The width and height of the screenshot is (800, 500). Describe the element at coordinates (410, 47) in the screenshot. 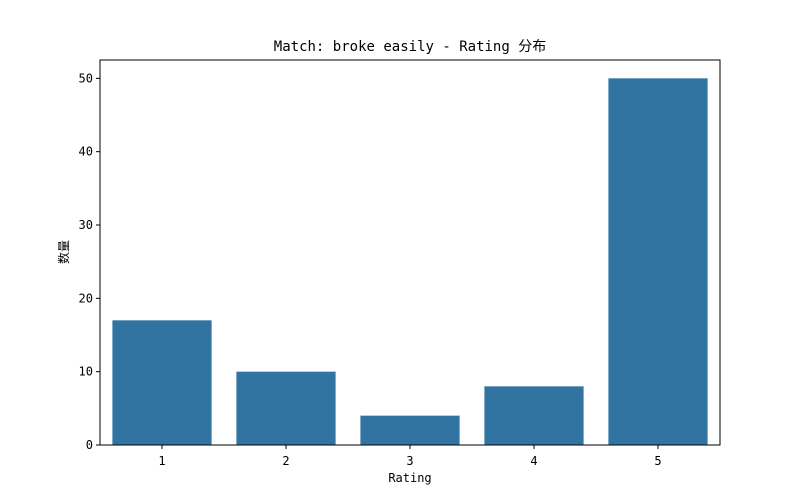

I see `chart-title: Match: broke easily - Rating 分布` at that location.